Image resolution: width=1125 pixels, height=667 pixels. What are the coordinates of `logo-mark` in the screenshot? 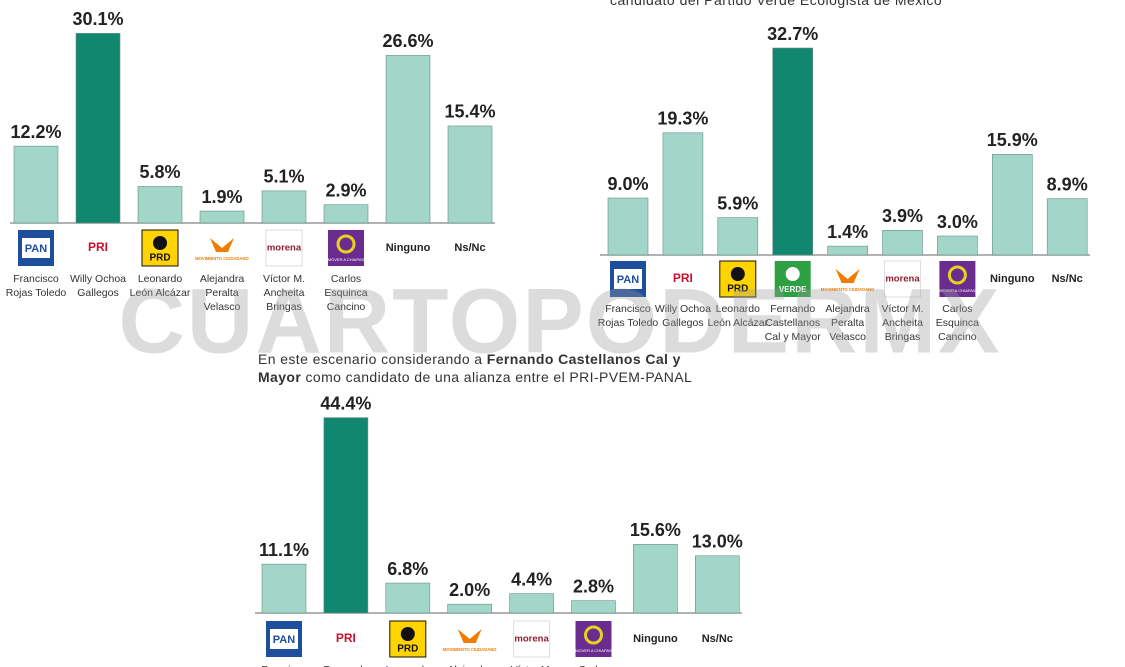 It's located at (593, 635).